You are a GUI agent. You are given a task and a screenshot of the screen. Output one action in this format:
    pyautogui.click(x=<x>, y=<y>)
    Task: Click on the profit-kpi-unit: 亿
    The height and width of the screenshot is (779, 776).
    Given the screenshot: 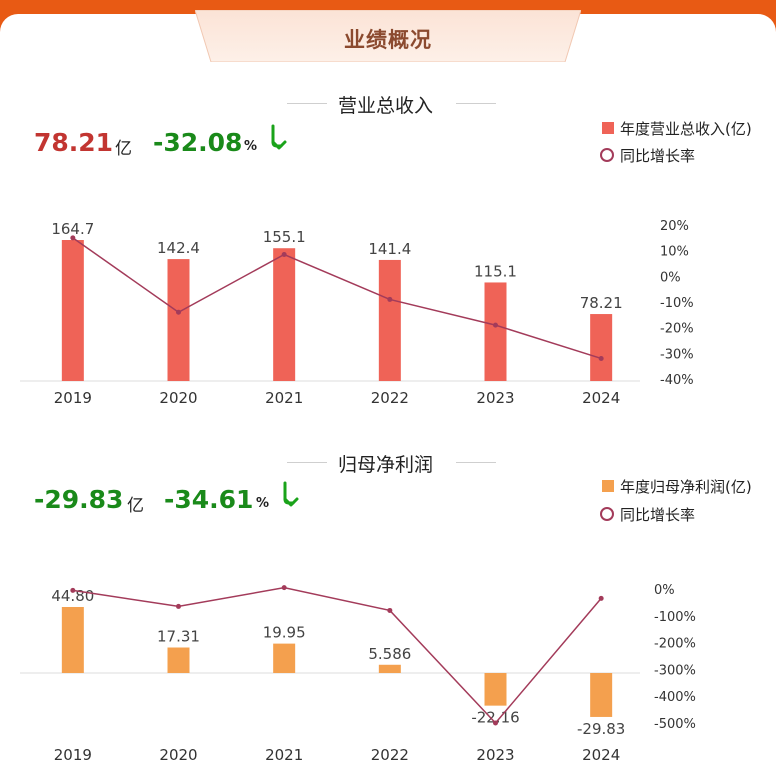 What is the action you would take?
    pyautogui.click(x=135, y=506)
    